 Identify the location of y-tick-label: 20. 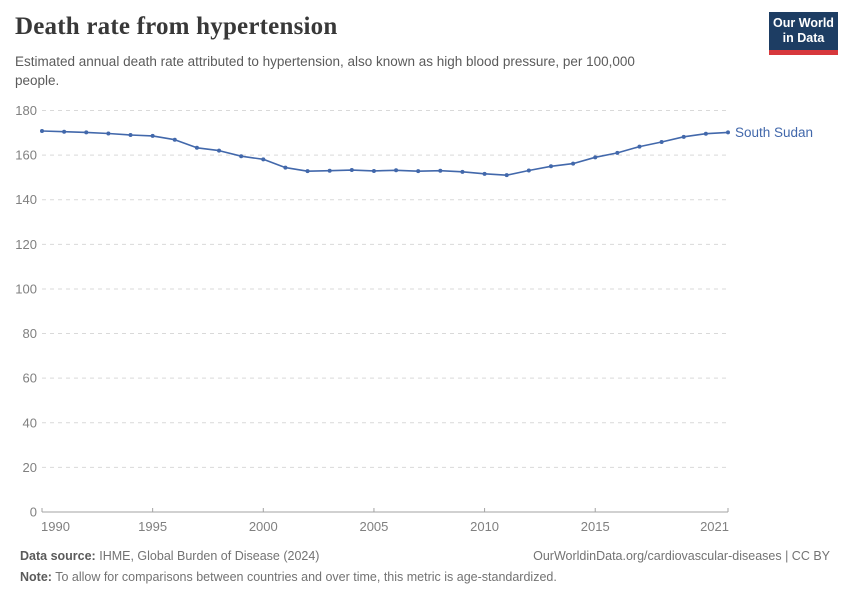
(30, 467).